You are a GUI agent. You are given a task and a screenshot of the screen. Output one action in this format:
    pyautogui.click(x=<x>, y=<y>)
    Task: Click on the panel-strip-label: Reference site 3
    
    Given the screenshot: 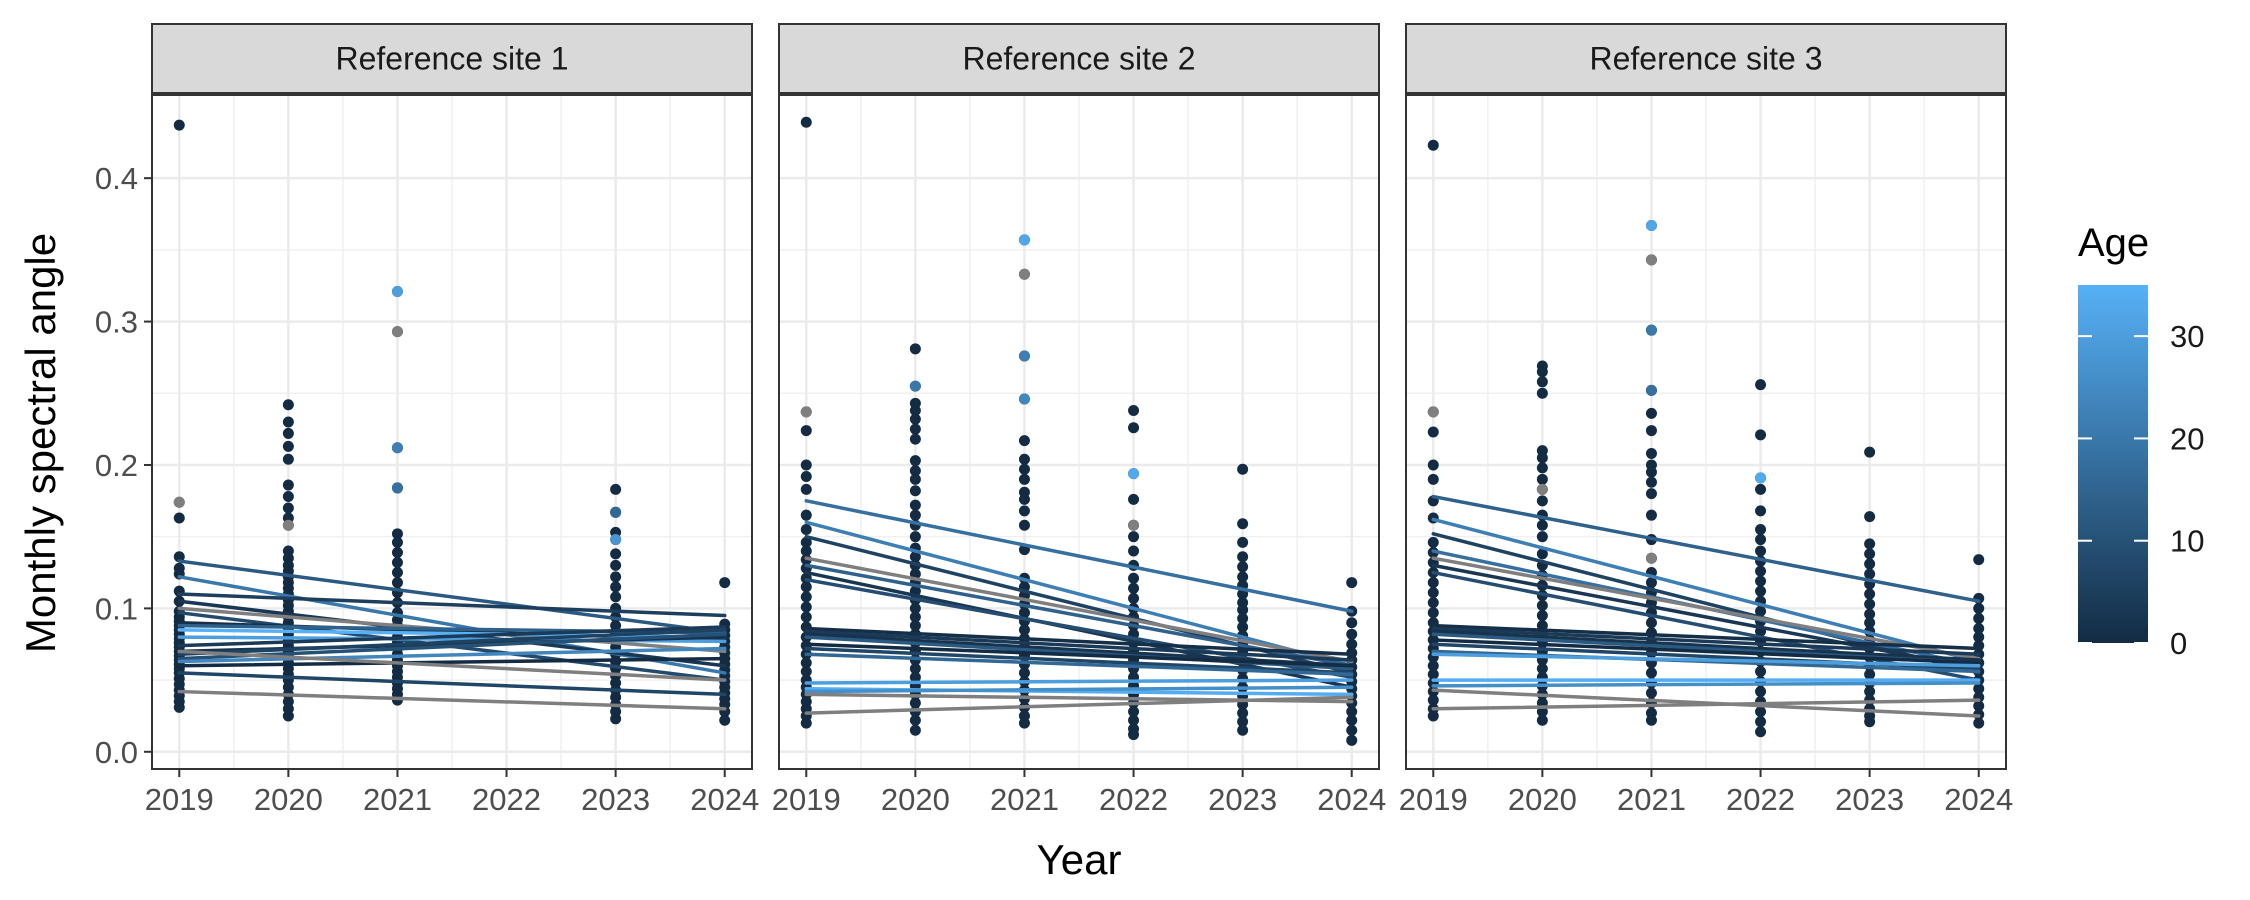 What is the action you would take?
    pyautogui.click(x=1705, y=59)
    